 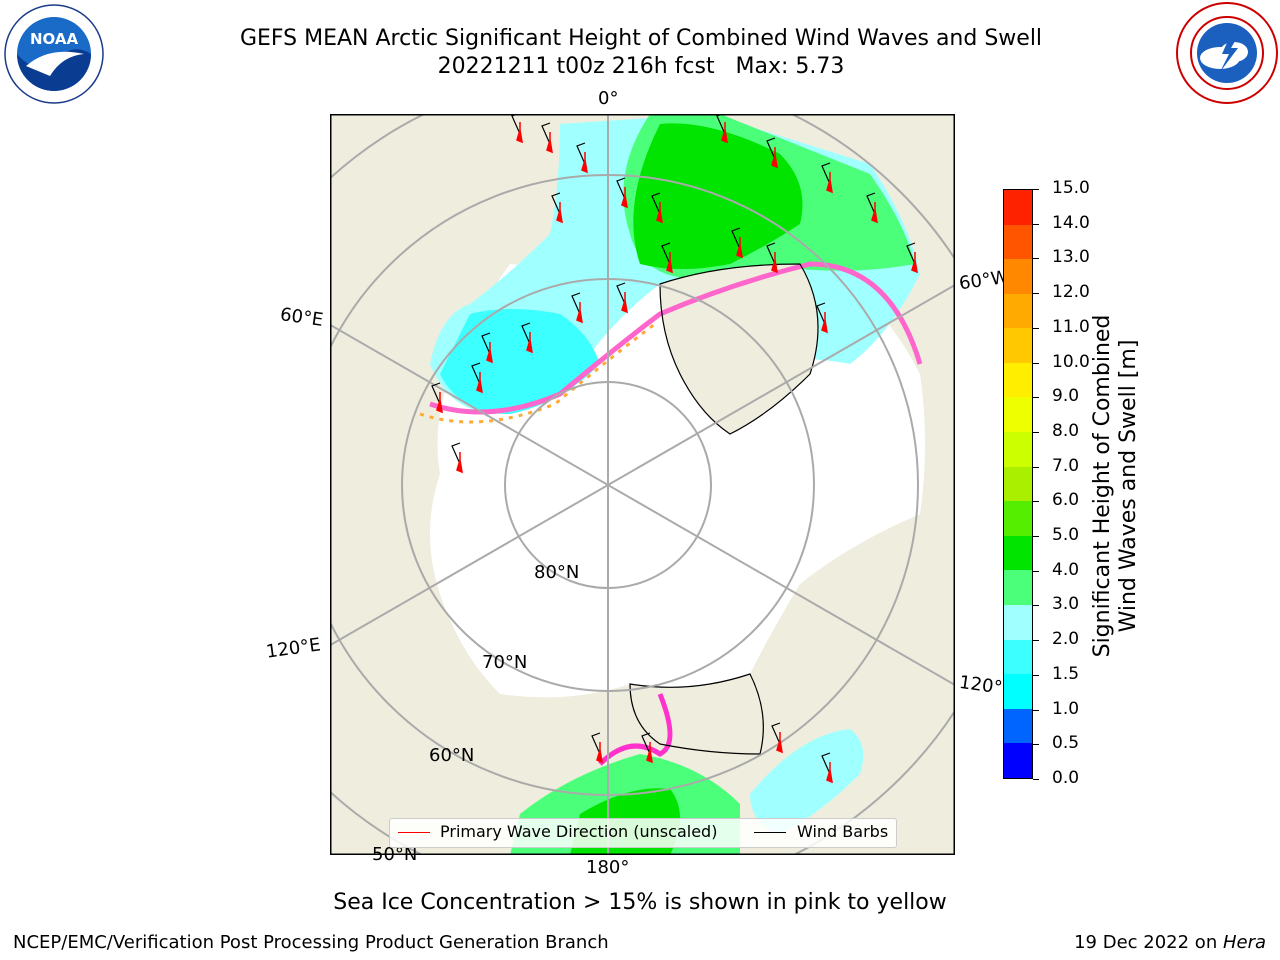 What do you see at coordinates (293, 648) in the screenshot?
I see `lon-label-120e: 120°E` at bounding box center [293, 648].